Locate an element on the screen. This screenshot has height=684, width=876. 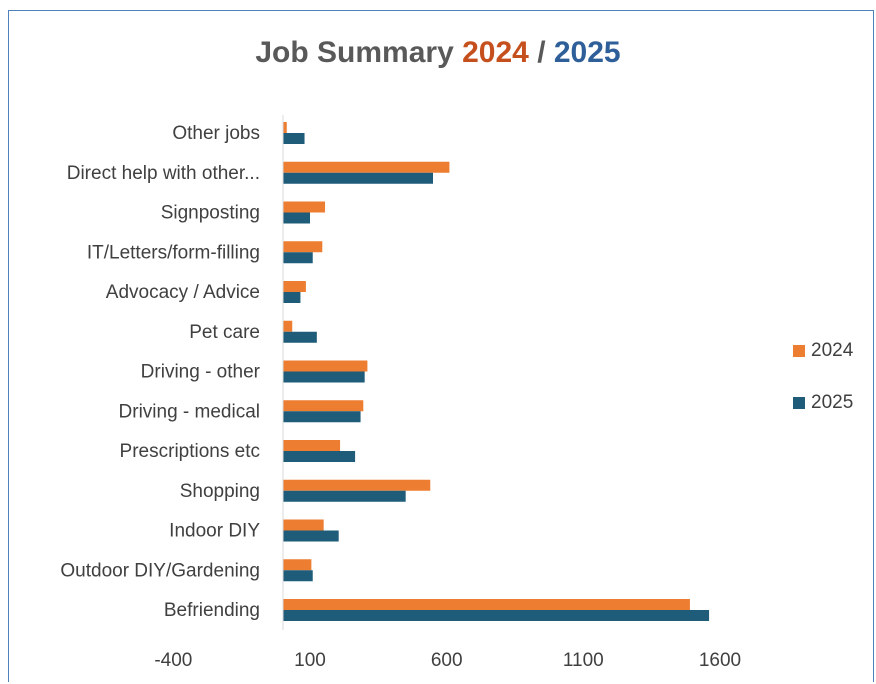
category-label: Prescriptions etc is located at coordinates (190, 451).